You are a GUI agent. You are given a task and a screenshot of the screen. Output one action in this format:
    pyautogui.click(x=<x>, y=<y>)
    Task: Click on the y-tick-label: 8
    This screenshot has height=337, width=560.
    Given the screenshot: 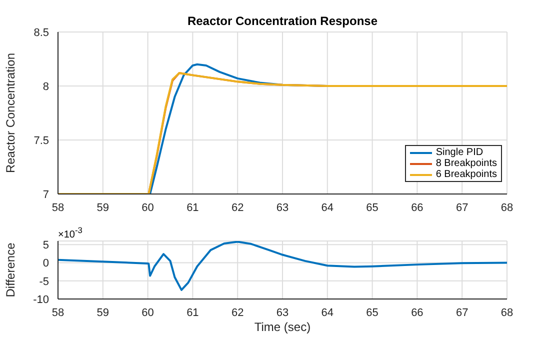 What is the action you would take?
    pyautogui.click(x=45, y=86)
    